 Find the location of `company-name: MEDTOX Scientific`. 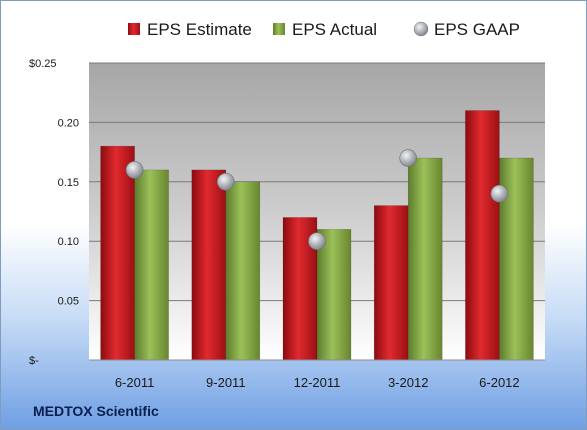

company-name: MEDTOX Scientific is located at coordinates (96, 411).